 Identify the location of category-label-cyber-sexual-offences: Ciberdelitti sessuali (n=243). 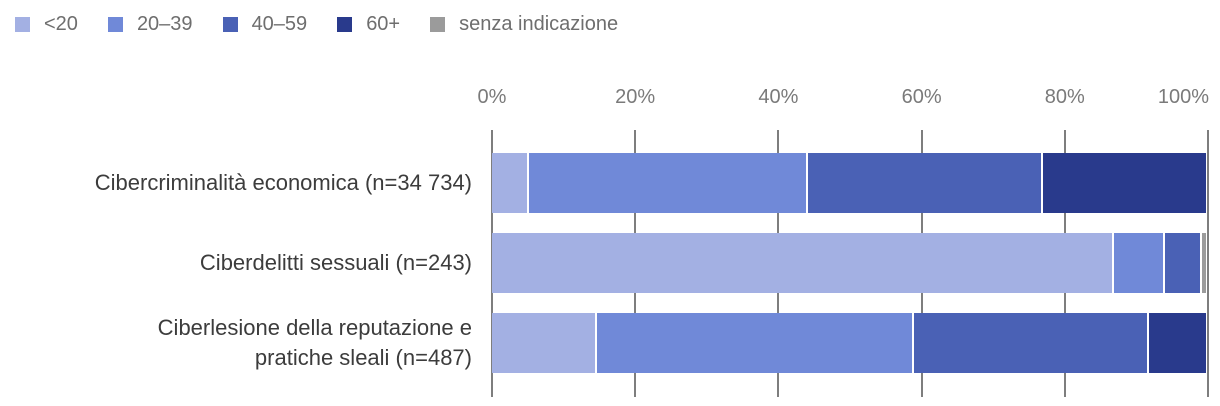
(335, 262).